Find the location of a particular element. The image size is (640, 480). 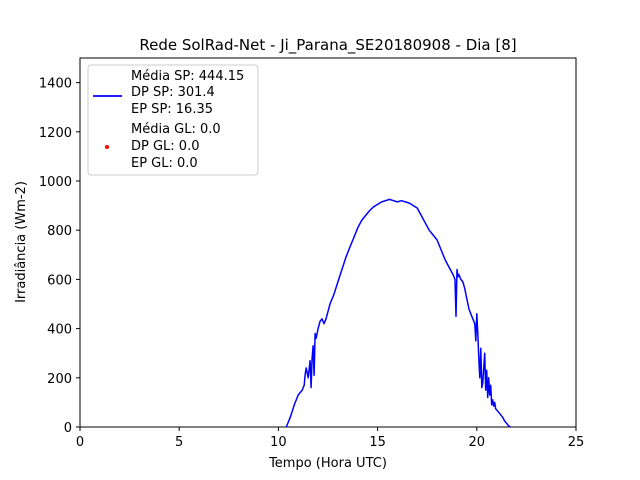

x-tick-label: 5 is located at coordinates (179, 442).